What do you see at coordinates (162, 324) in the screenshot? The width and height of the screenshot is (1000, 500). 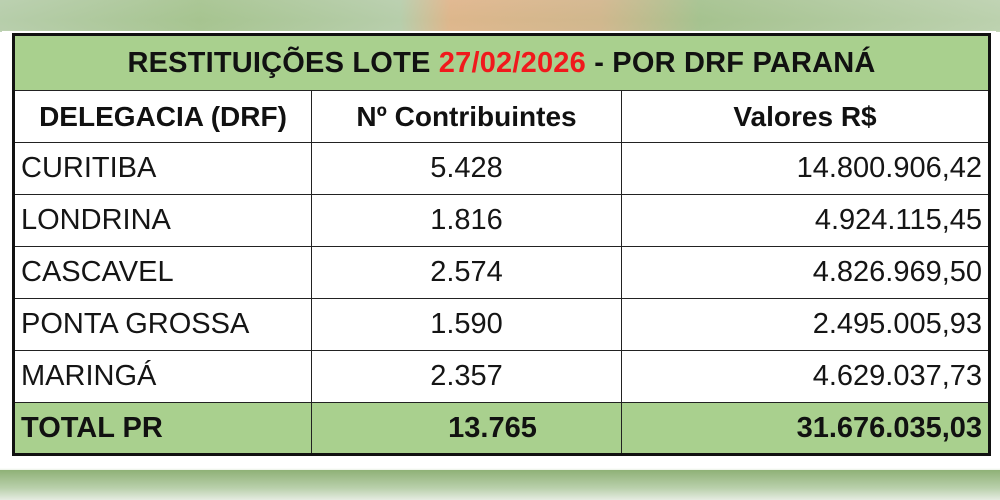 I see `cell-drf: PONTA GROSSA` at bounding box center [162, 324].